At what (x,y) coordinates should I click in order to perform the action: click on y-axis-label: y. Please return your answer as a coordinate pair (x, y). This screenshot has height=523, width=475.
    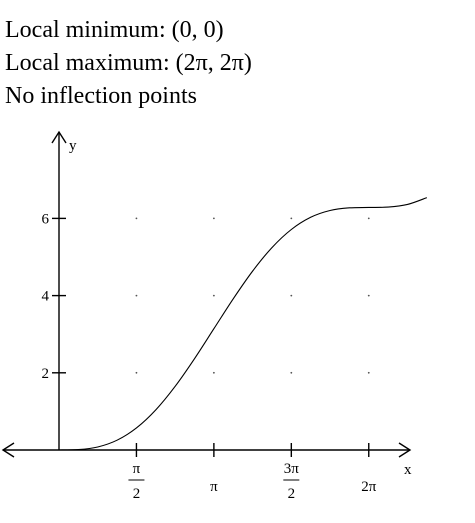
    Looking at the image, I should click on (73, 146).